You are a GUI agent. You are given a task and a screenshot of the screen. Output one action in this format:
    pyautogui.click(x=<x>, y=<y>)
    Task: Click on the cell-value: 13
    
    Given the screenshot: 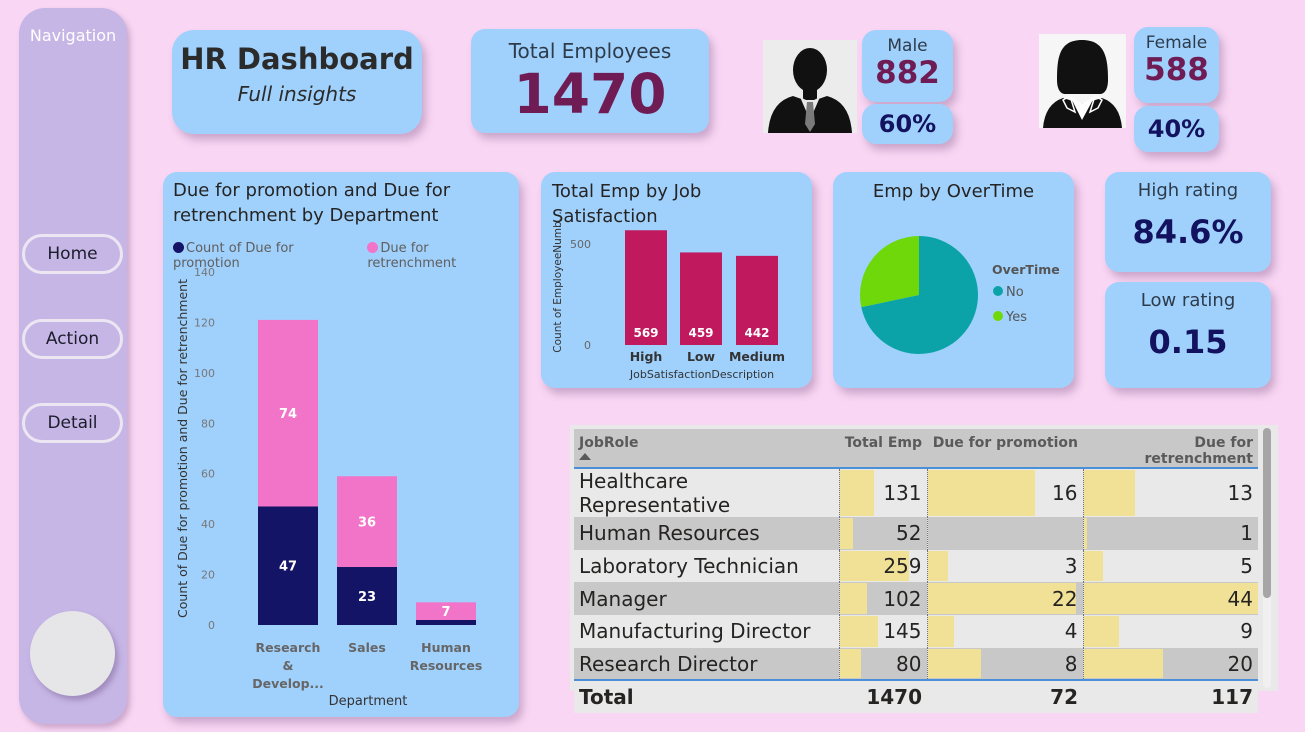 What is the action you would take?
    pyautogui.click(x=1240, y=493)
    